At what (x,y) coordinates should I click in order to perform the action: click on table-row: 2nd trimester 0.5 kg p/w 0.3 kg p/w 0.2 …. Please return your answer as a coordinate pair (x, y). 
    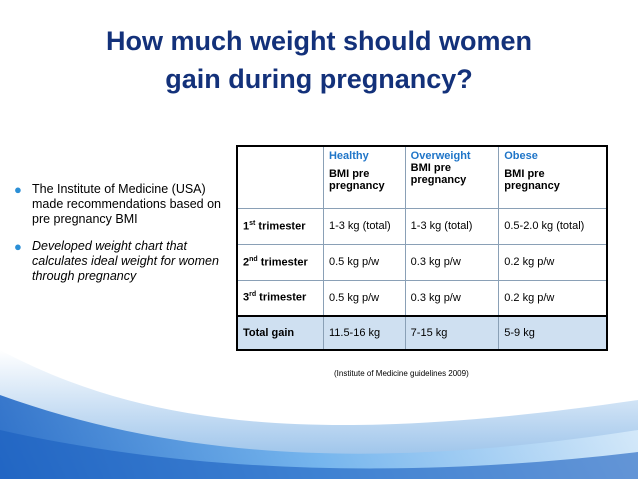
    Looking at the image, I should click on (422, 262).